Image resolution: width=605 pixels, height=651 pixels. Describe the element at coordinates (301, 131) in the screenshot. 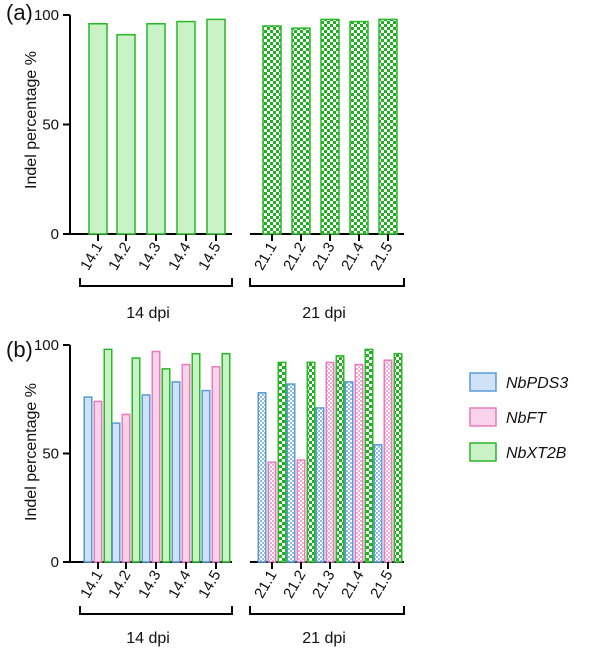

I see `bar-indel-21.2` at that location.